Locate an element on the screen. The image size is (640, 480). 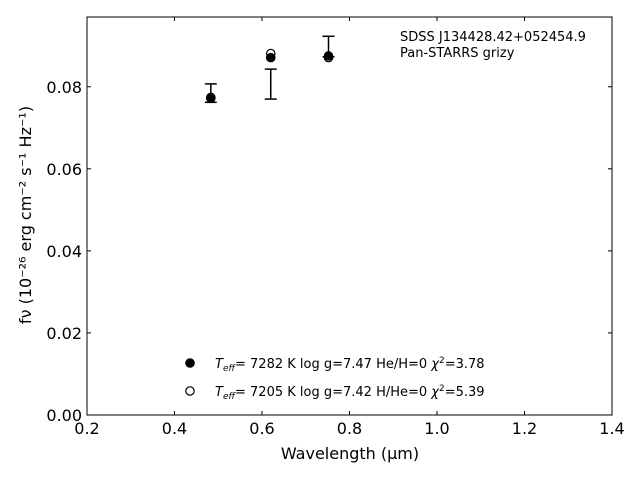
error-bar is located at coordinates (270, 84).